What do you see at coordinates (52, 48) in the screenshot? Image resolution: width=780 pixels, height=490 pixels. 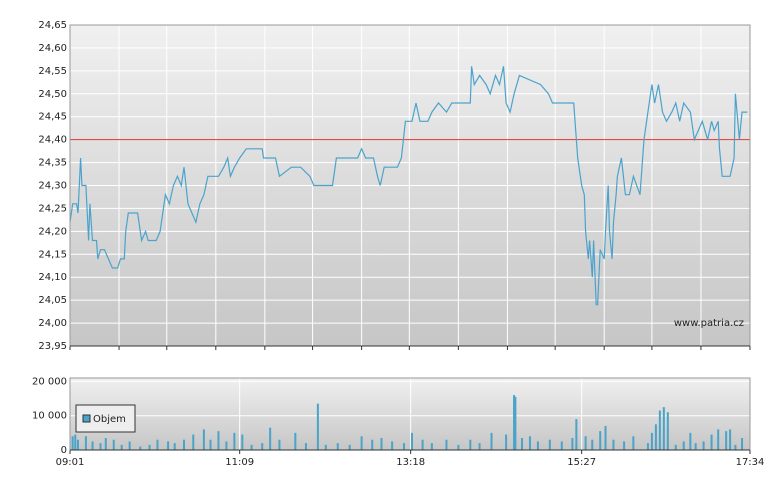 I see `y-tick-label: 24,60` at bounding box center [52, 48].